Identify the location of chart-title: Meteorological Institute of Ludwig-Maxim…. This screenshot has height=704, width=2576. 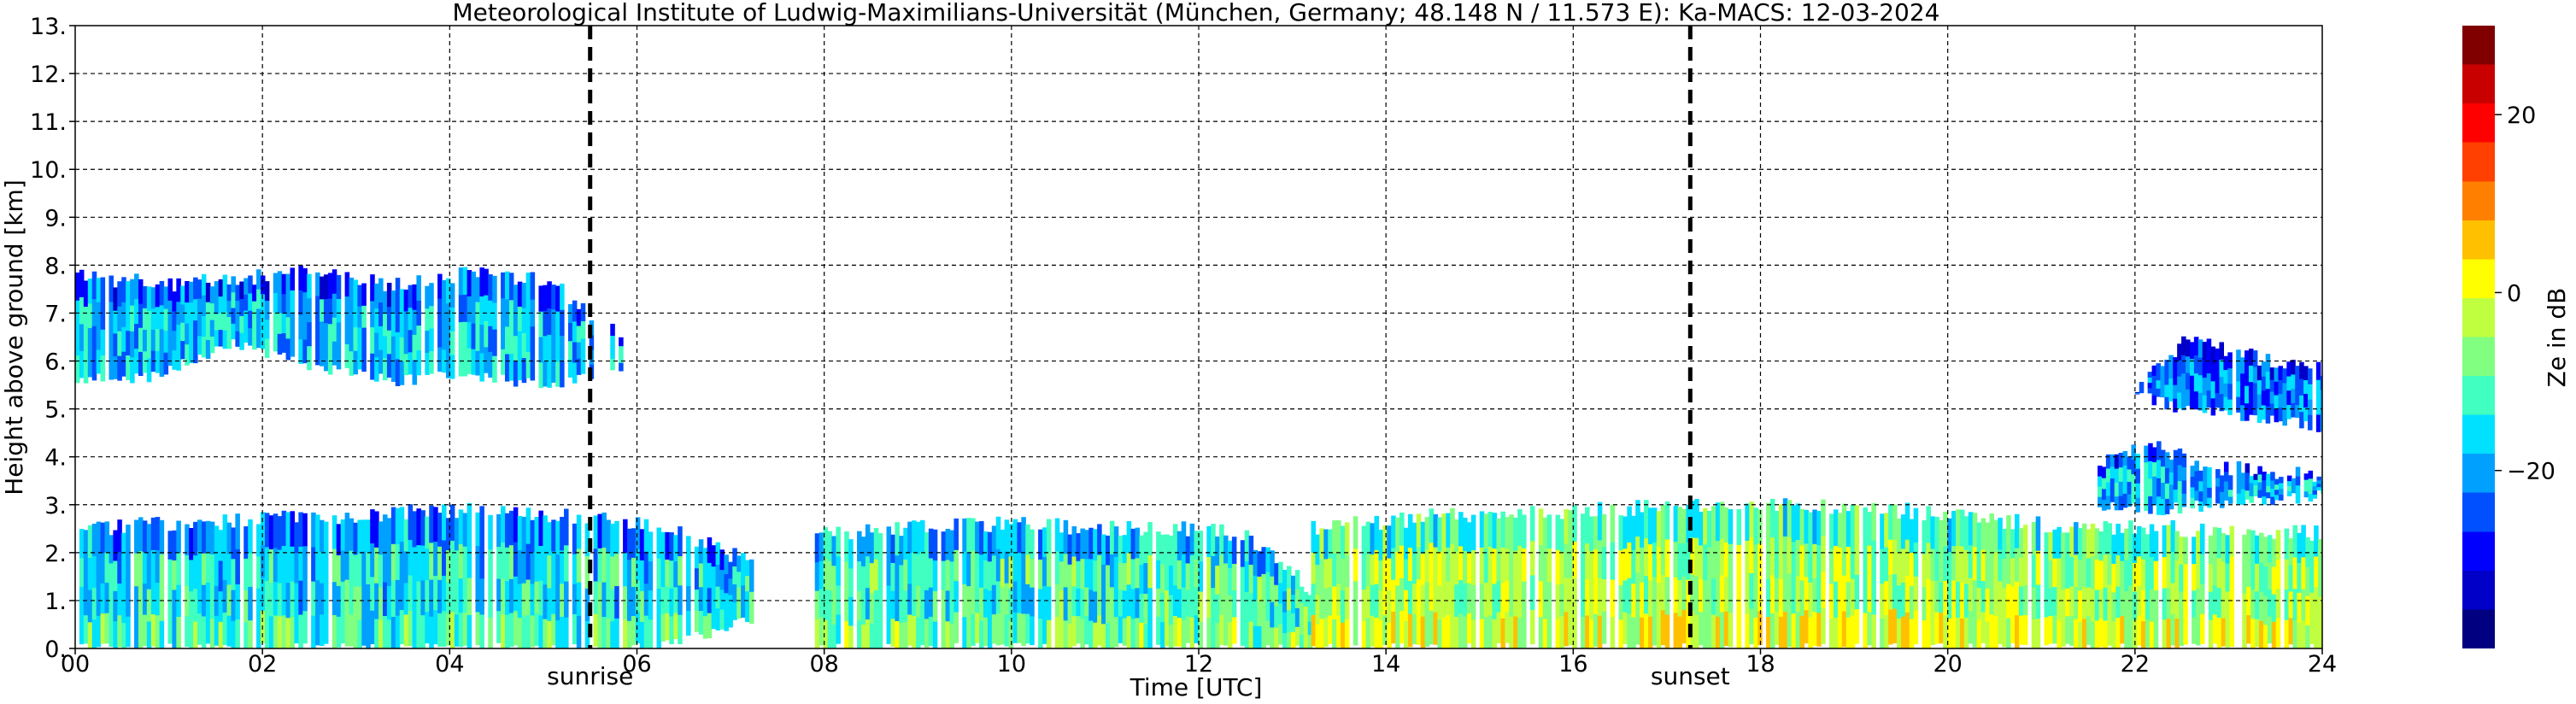
(1195, 13).